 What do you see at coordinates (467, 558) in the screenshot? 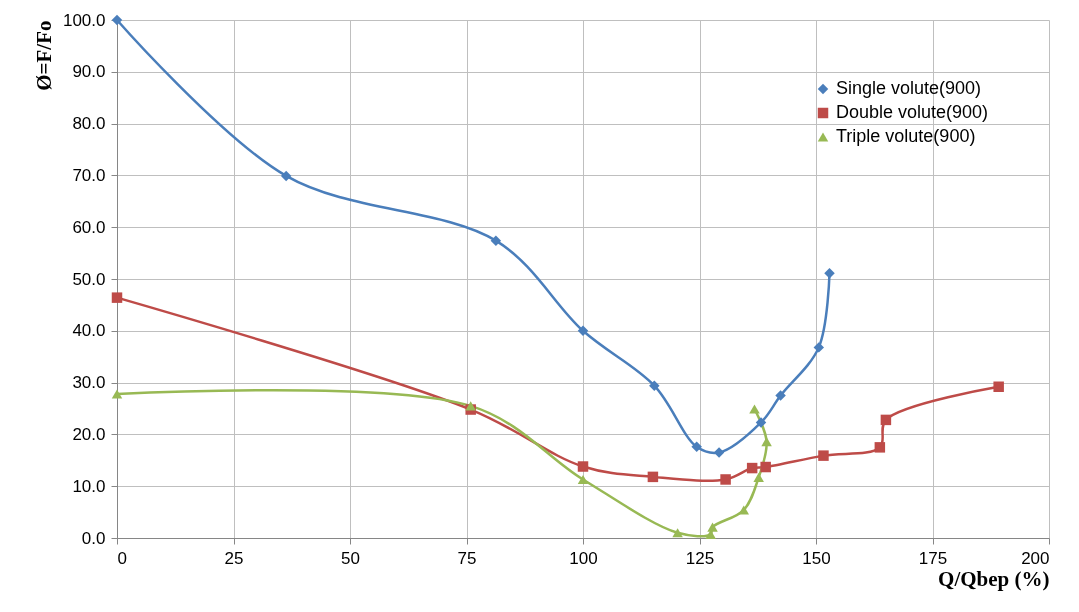
I see `x-tick-label: 75` at bounding box center [467, 558].